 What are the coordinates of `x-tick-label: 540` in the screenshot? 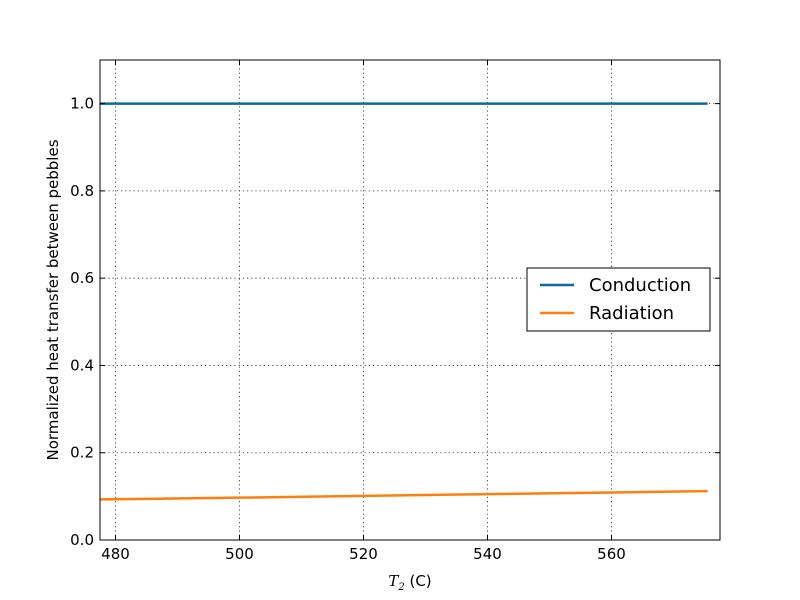 It's located at (487, 554).